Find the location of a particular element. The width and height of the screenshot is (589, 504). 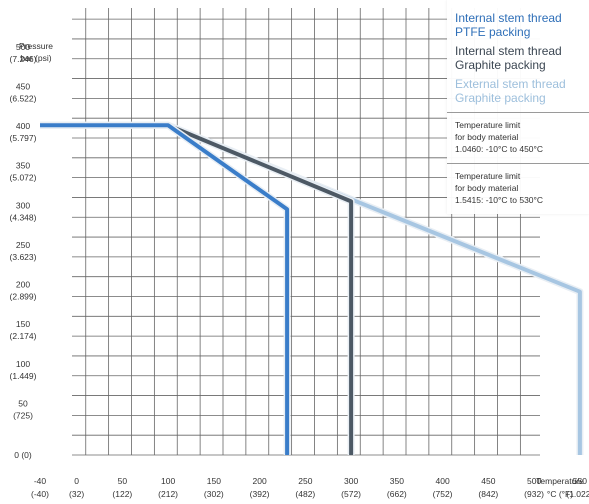

x-tick-label: 100 is located at coordinates (168, 481).